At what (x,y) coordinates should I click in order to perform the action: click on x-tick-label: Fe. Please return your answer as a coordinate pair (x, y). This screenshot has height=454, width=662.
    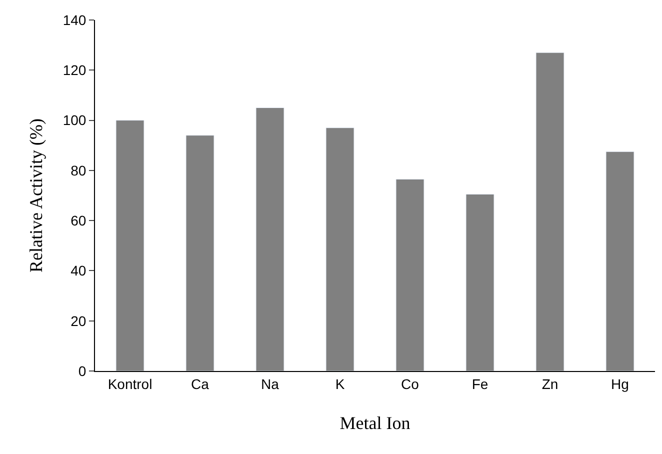
    Looking at the image, I should click on (480, 384).